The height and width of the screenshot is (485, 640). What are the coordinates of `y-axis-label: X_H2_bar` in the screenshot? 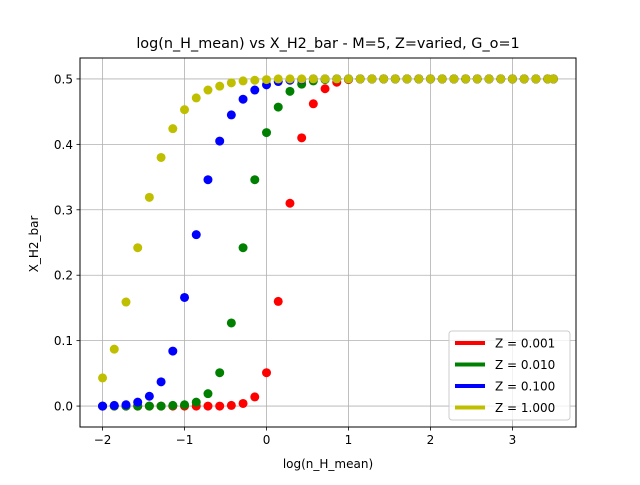 It's located at (34, 244).